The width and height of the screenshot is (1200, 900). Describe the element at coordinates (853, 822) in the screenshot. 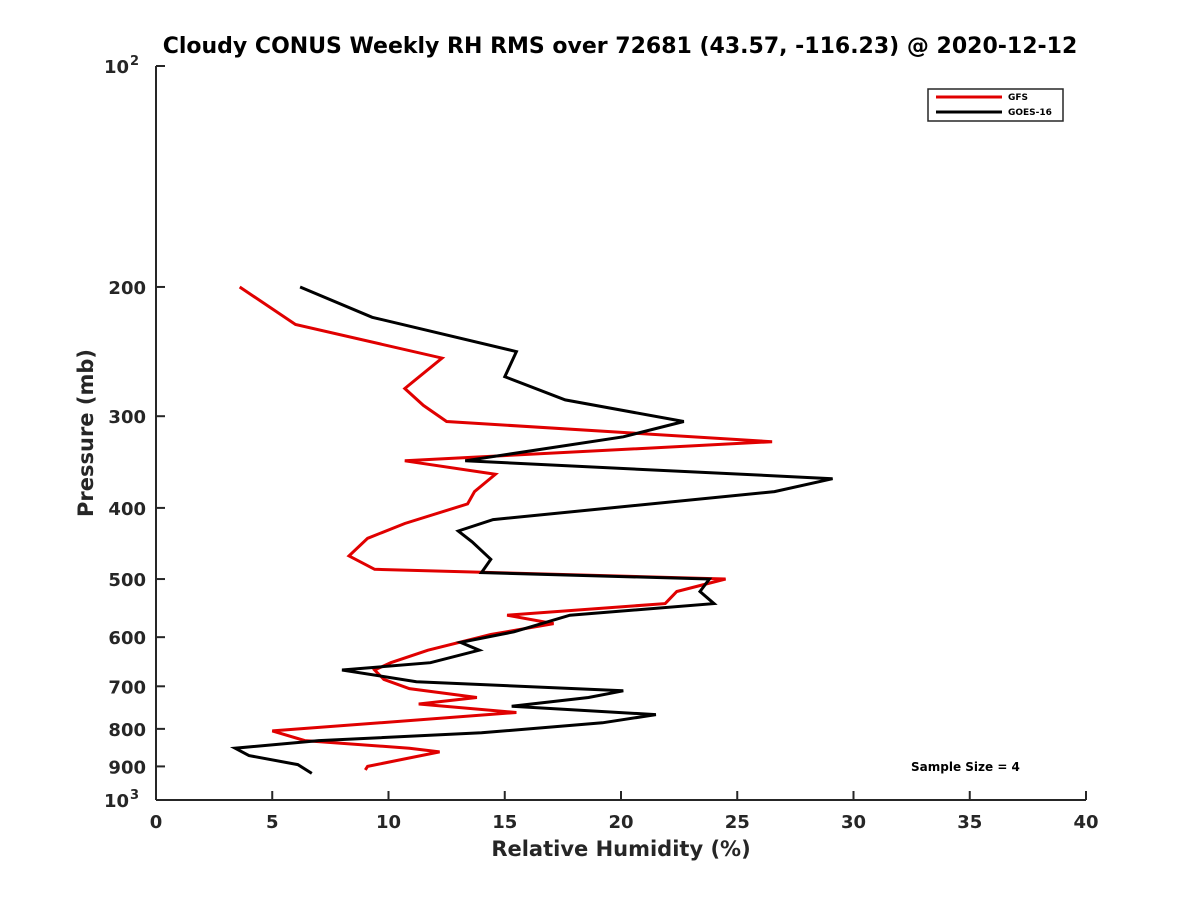

I see `x-tick-label: 30` at that location.